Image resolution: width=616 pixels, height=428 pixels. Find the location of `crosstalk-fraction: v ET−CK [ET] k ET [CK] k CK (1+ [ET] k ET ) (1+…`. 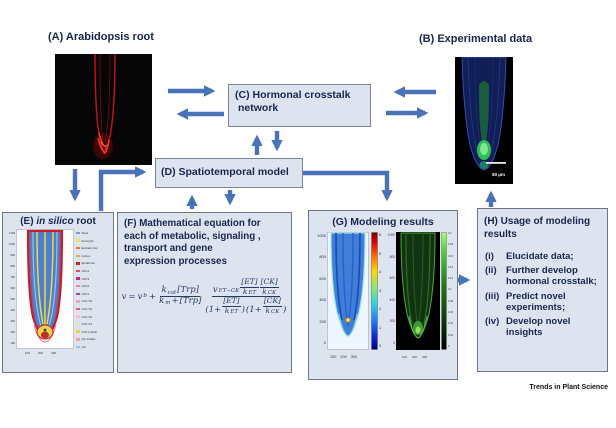

crosstalk-fraction: v ET−CK [ET] k ET [CK] k CK (1+ [ET] k ET ) (1+… is located at coordinates (246, 295).